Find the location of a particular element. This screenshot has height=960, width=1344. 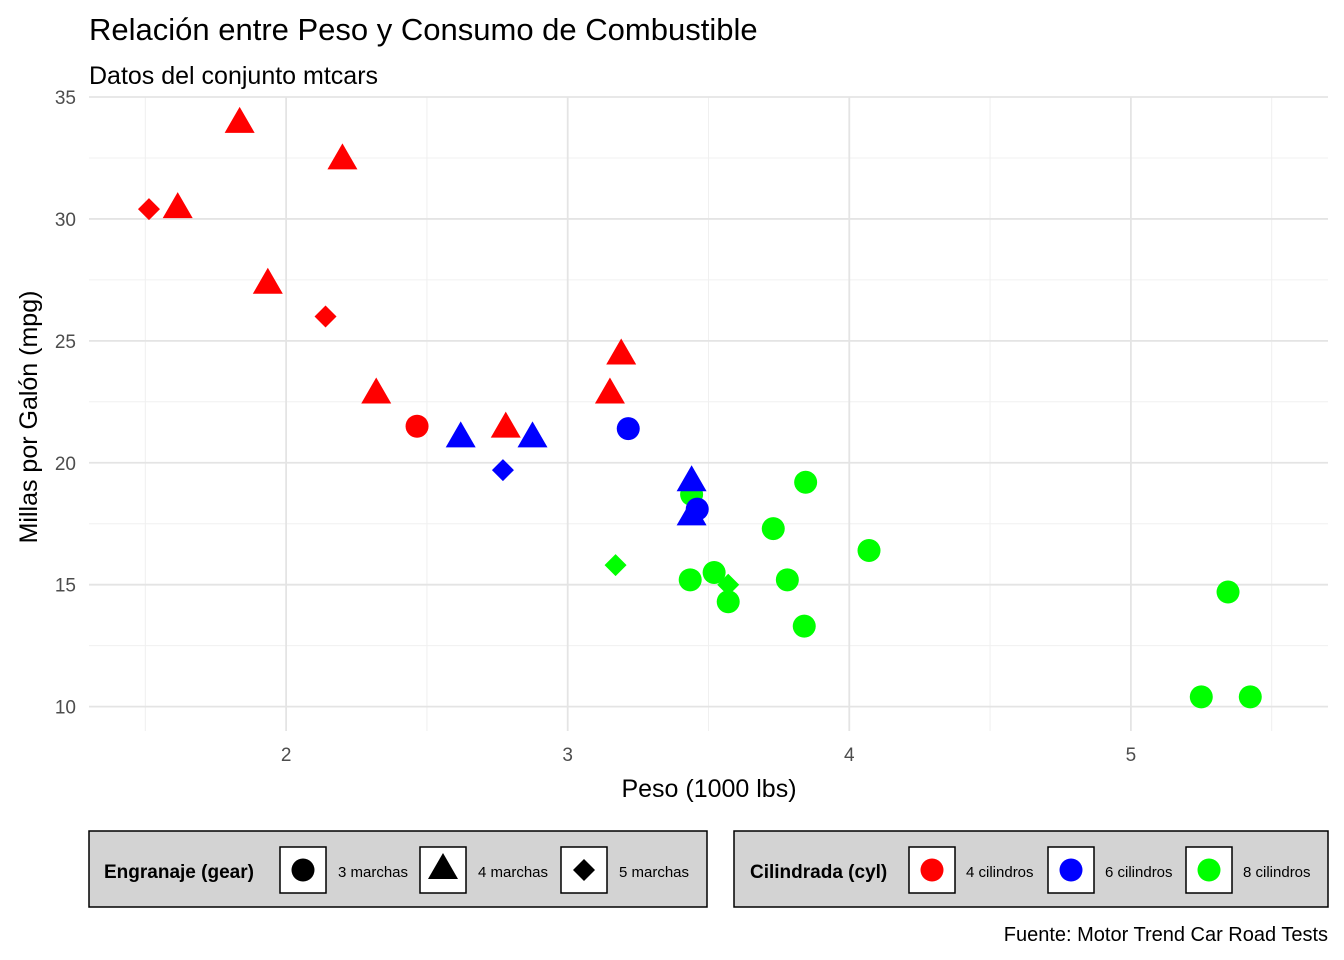

y-tick-label: 35 is located at coordinates (65, 98).